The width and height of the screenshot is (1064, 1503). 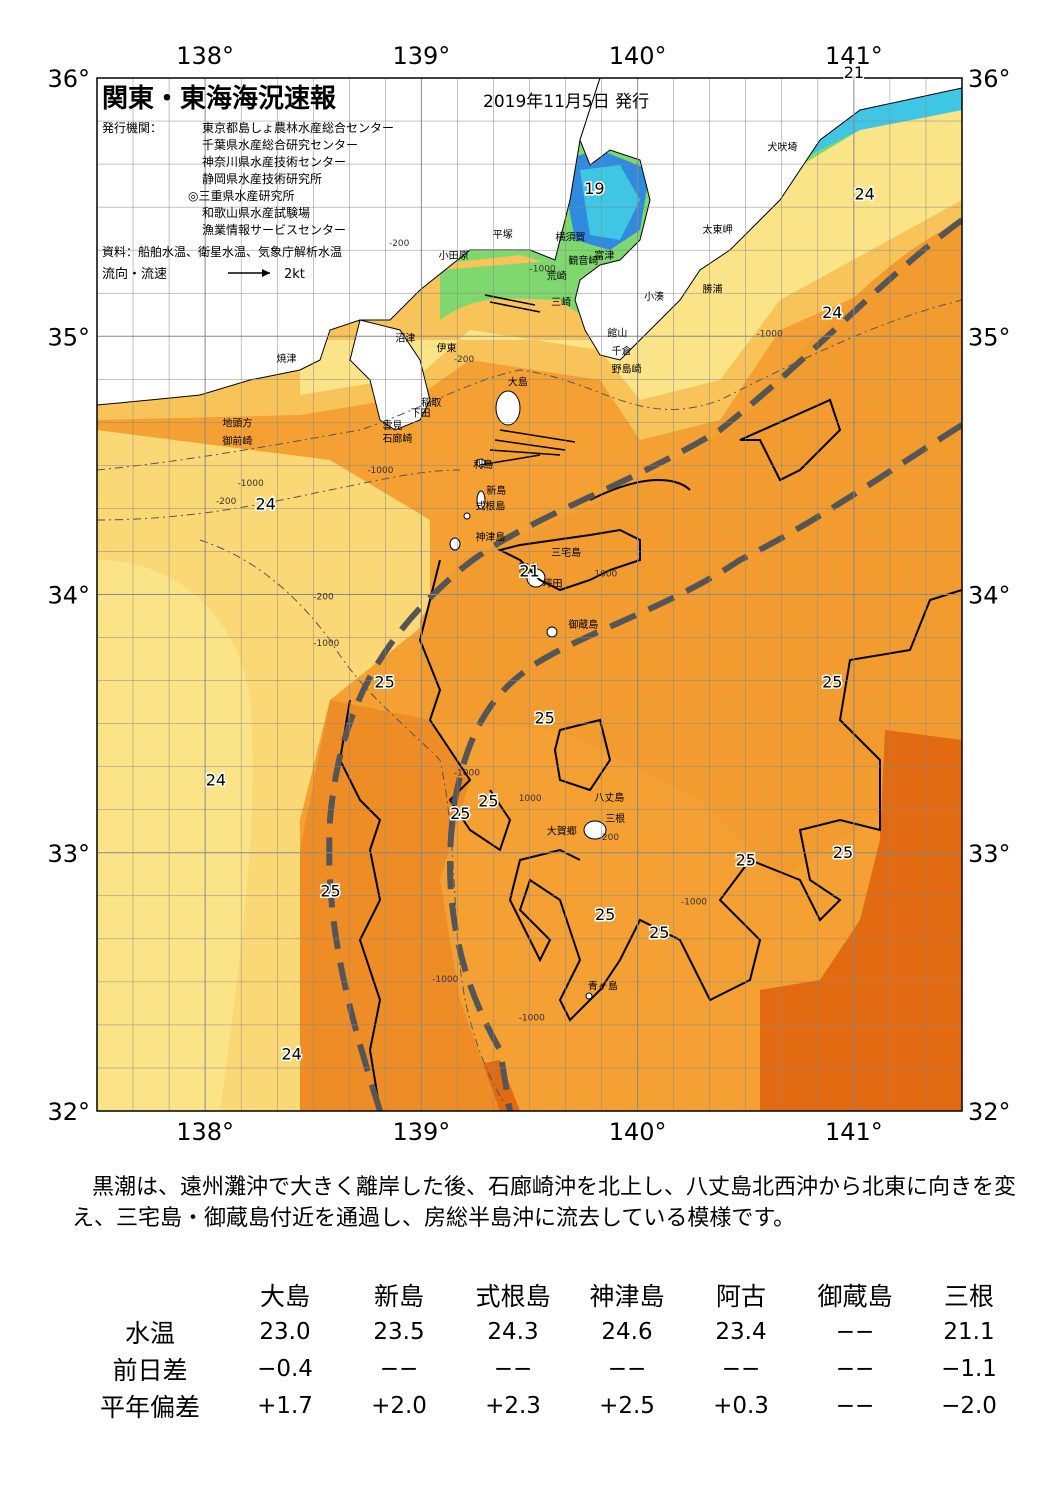 What do you see at coordinates (989, 854) in the screenshot?
I see `lat-tick-label: 33°` at bounding box center [989, 854].